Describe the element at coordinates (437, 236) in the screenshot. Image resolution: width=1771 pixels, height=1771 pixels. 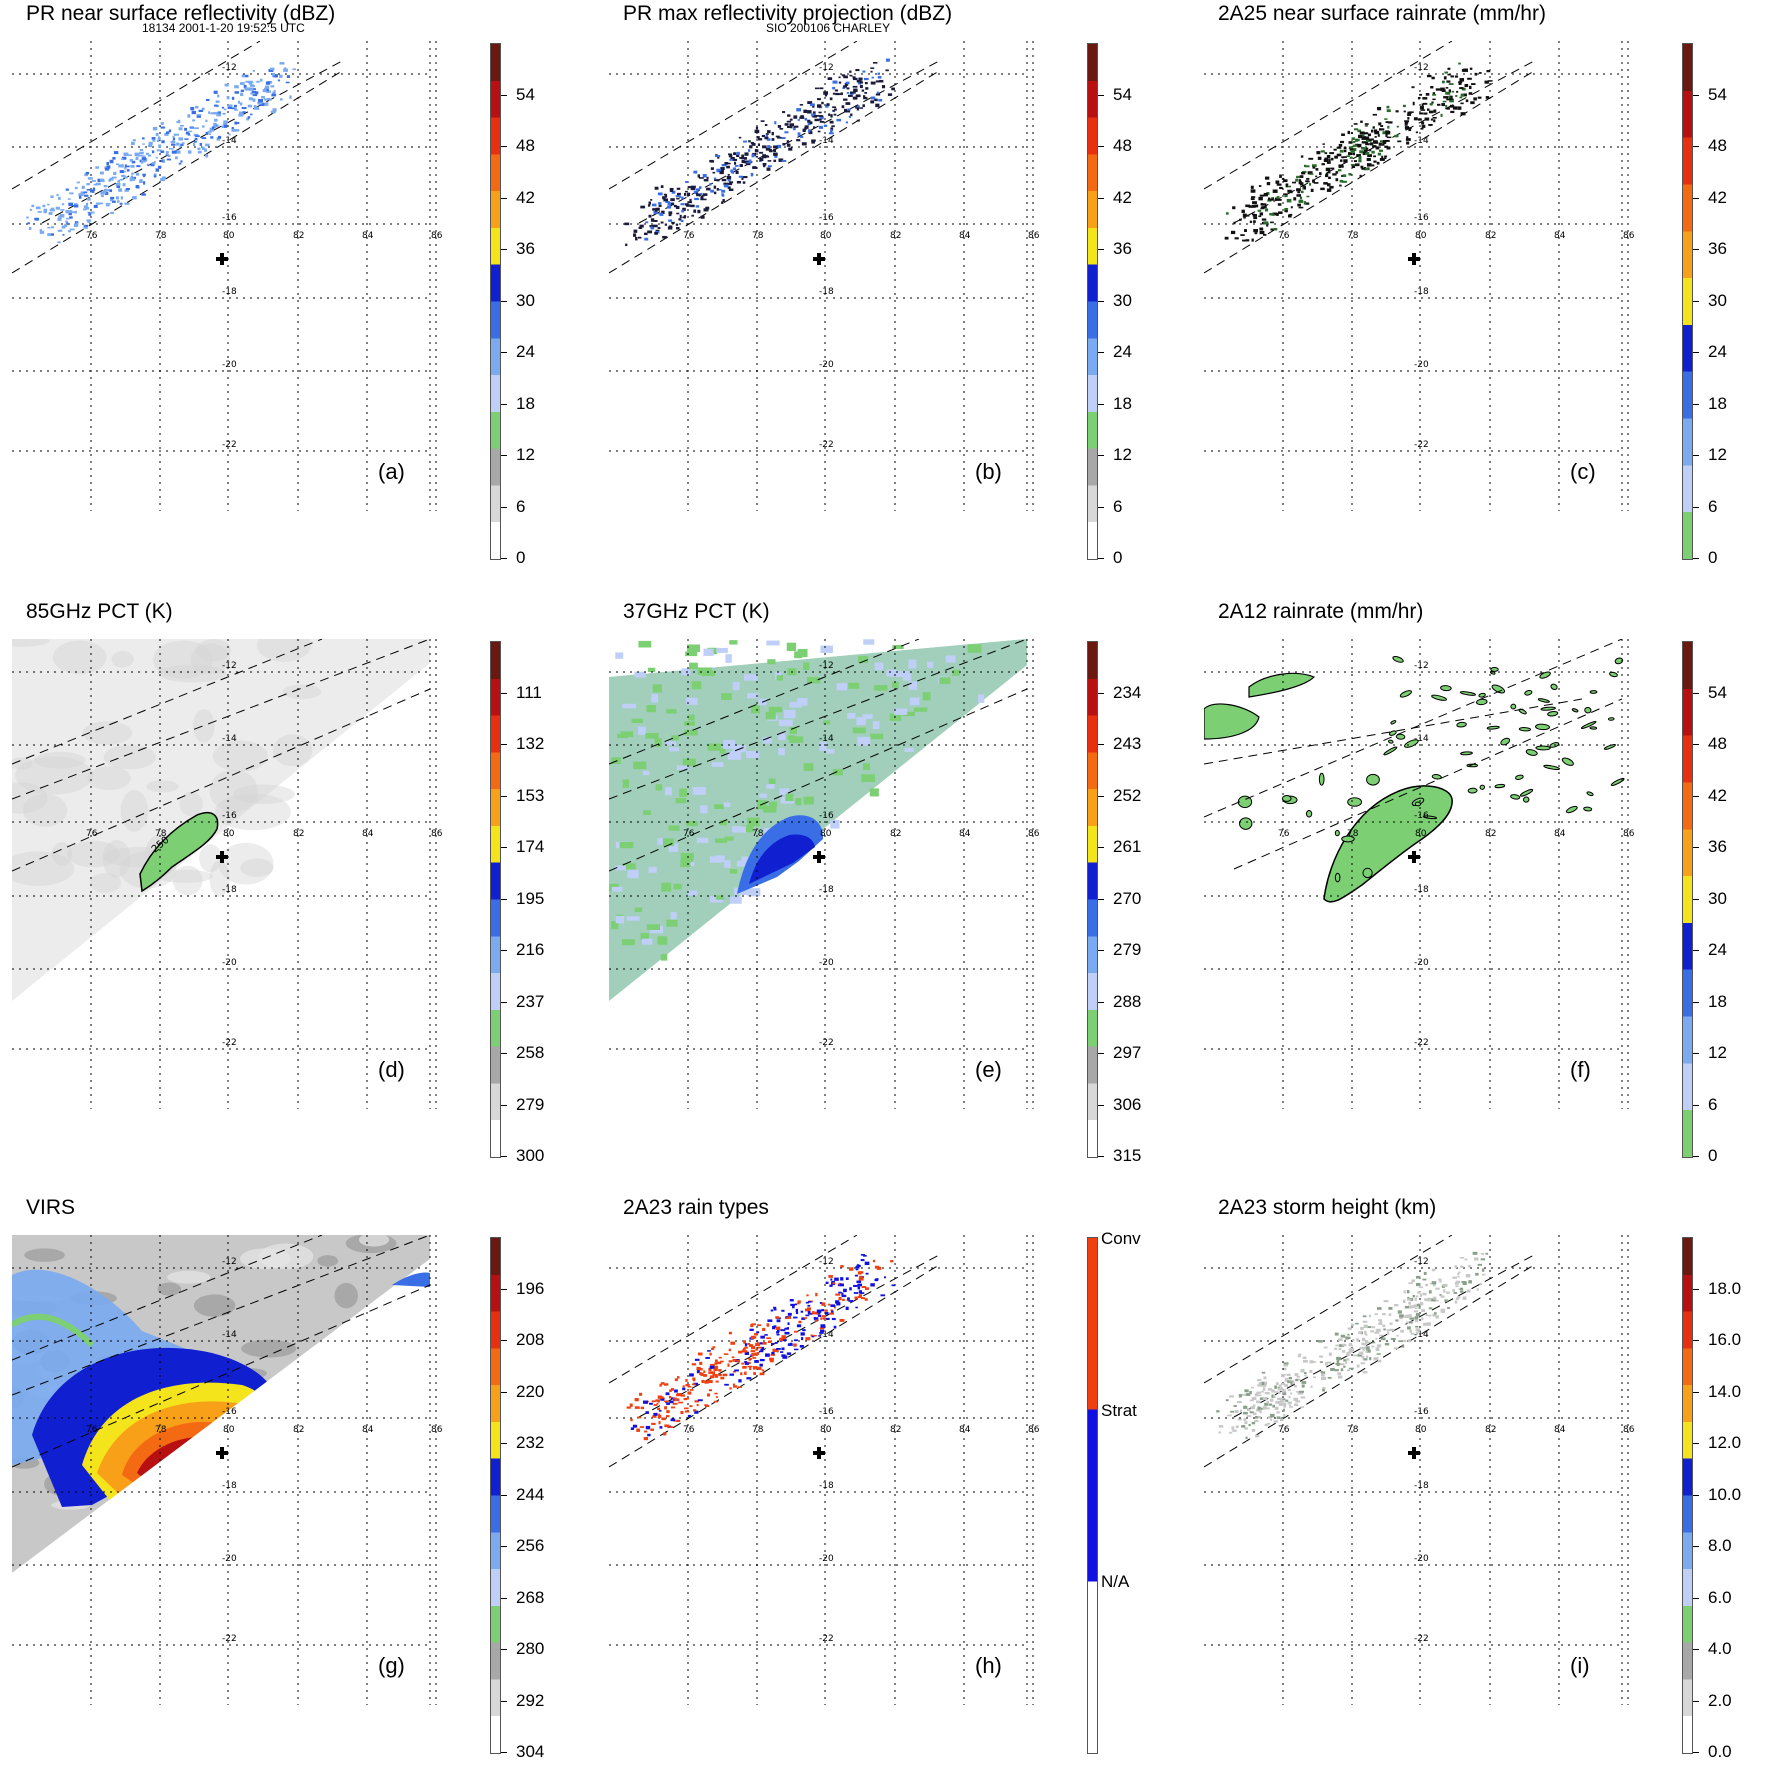
I see `lon-label: 86` at that location.